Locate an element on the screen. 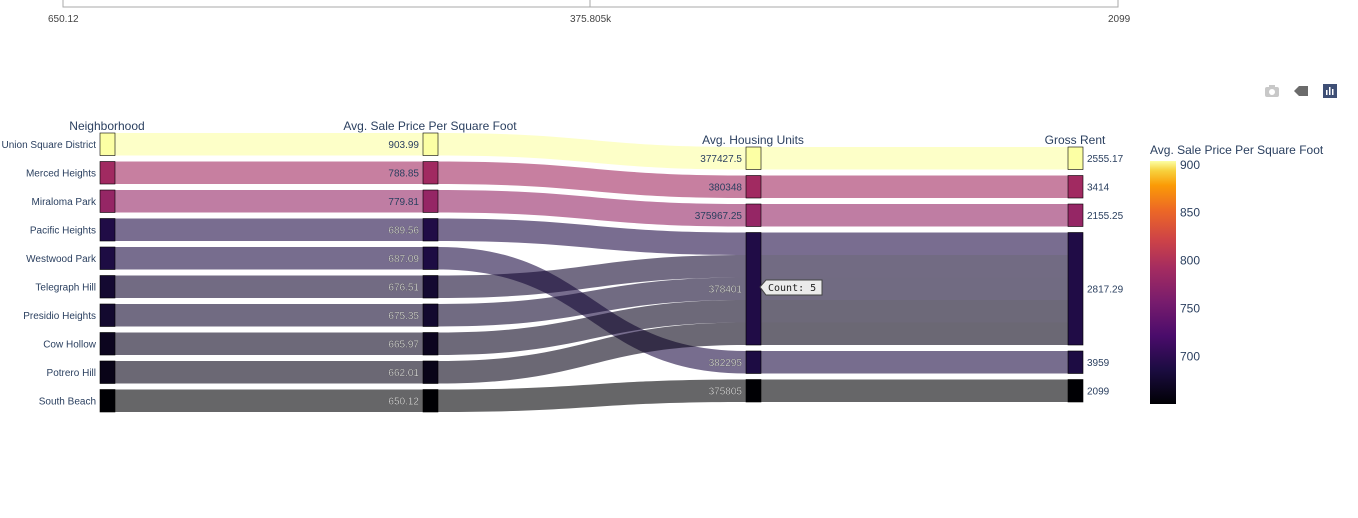  category-label-neighborhood-pacific-heights: Pacific Heights is located at coordinates (63, 230).